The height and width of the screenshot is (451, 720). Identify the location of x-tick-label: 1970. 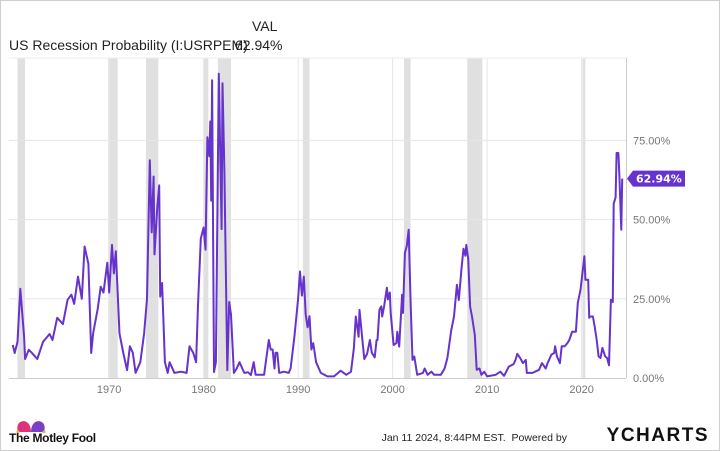
(109, 390).